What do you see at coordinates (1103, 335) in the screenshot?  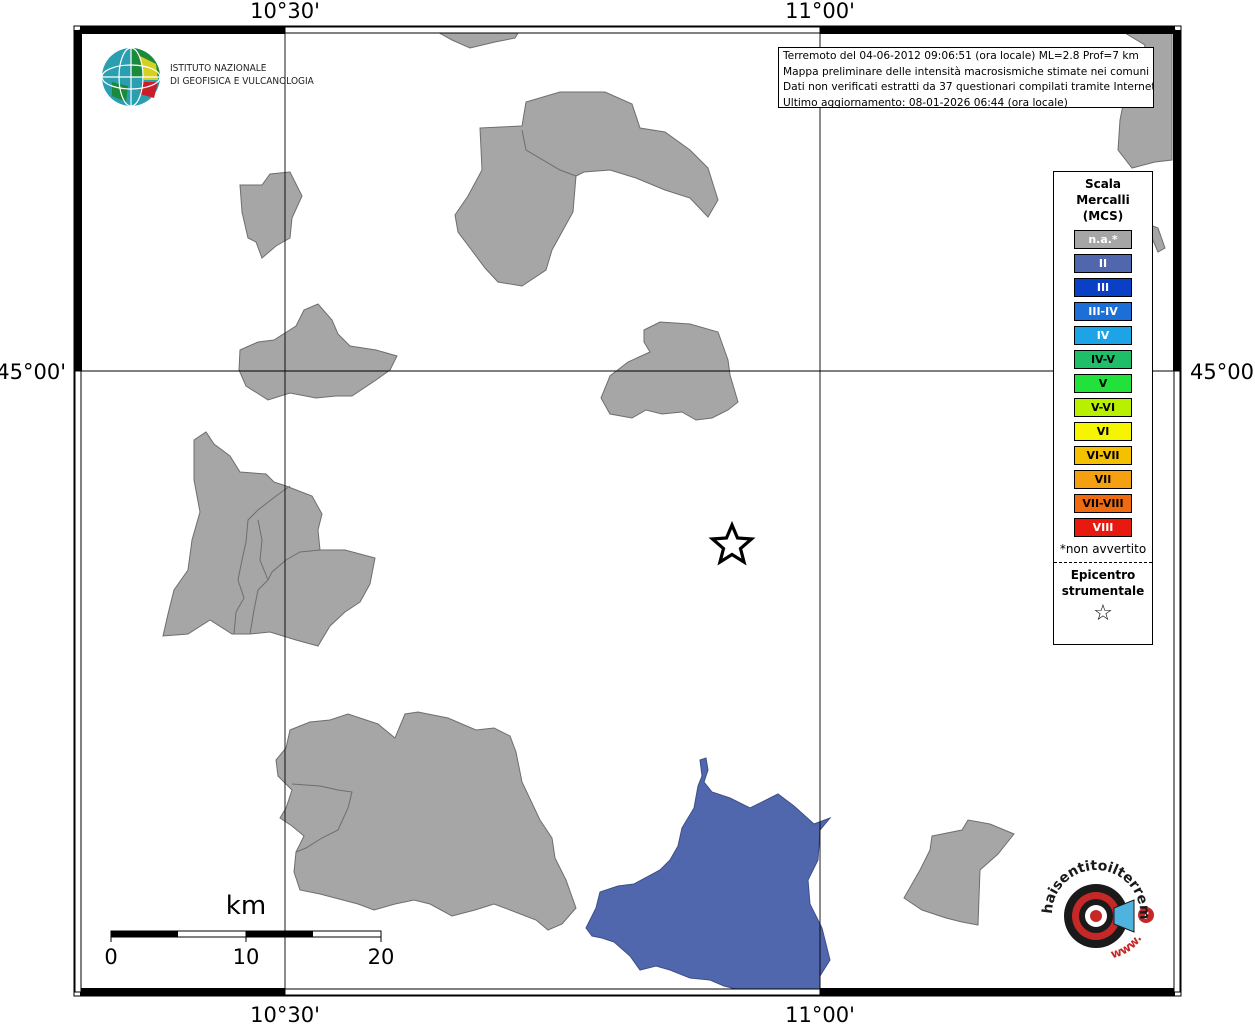 I see `legend-item-iv: IV` at bounding box center [1103, 335].